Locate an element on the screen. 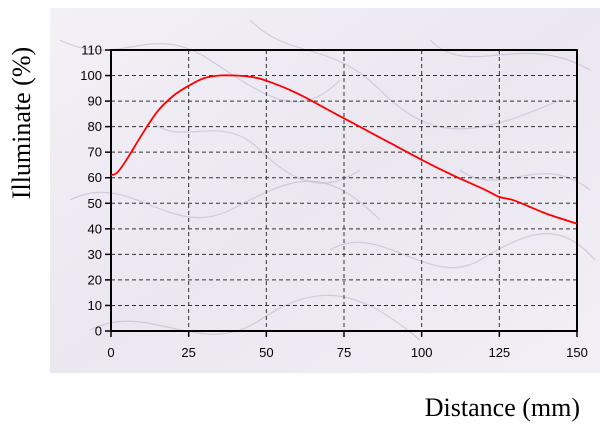 The width and height of the screenshot is (600, 428). y-tick-label: 20 is located at coordinates (95, 279).